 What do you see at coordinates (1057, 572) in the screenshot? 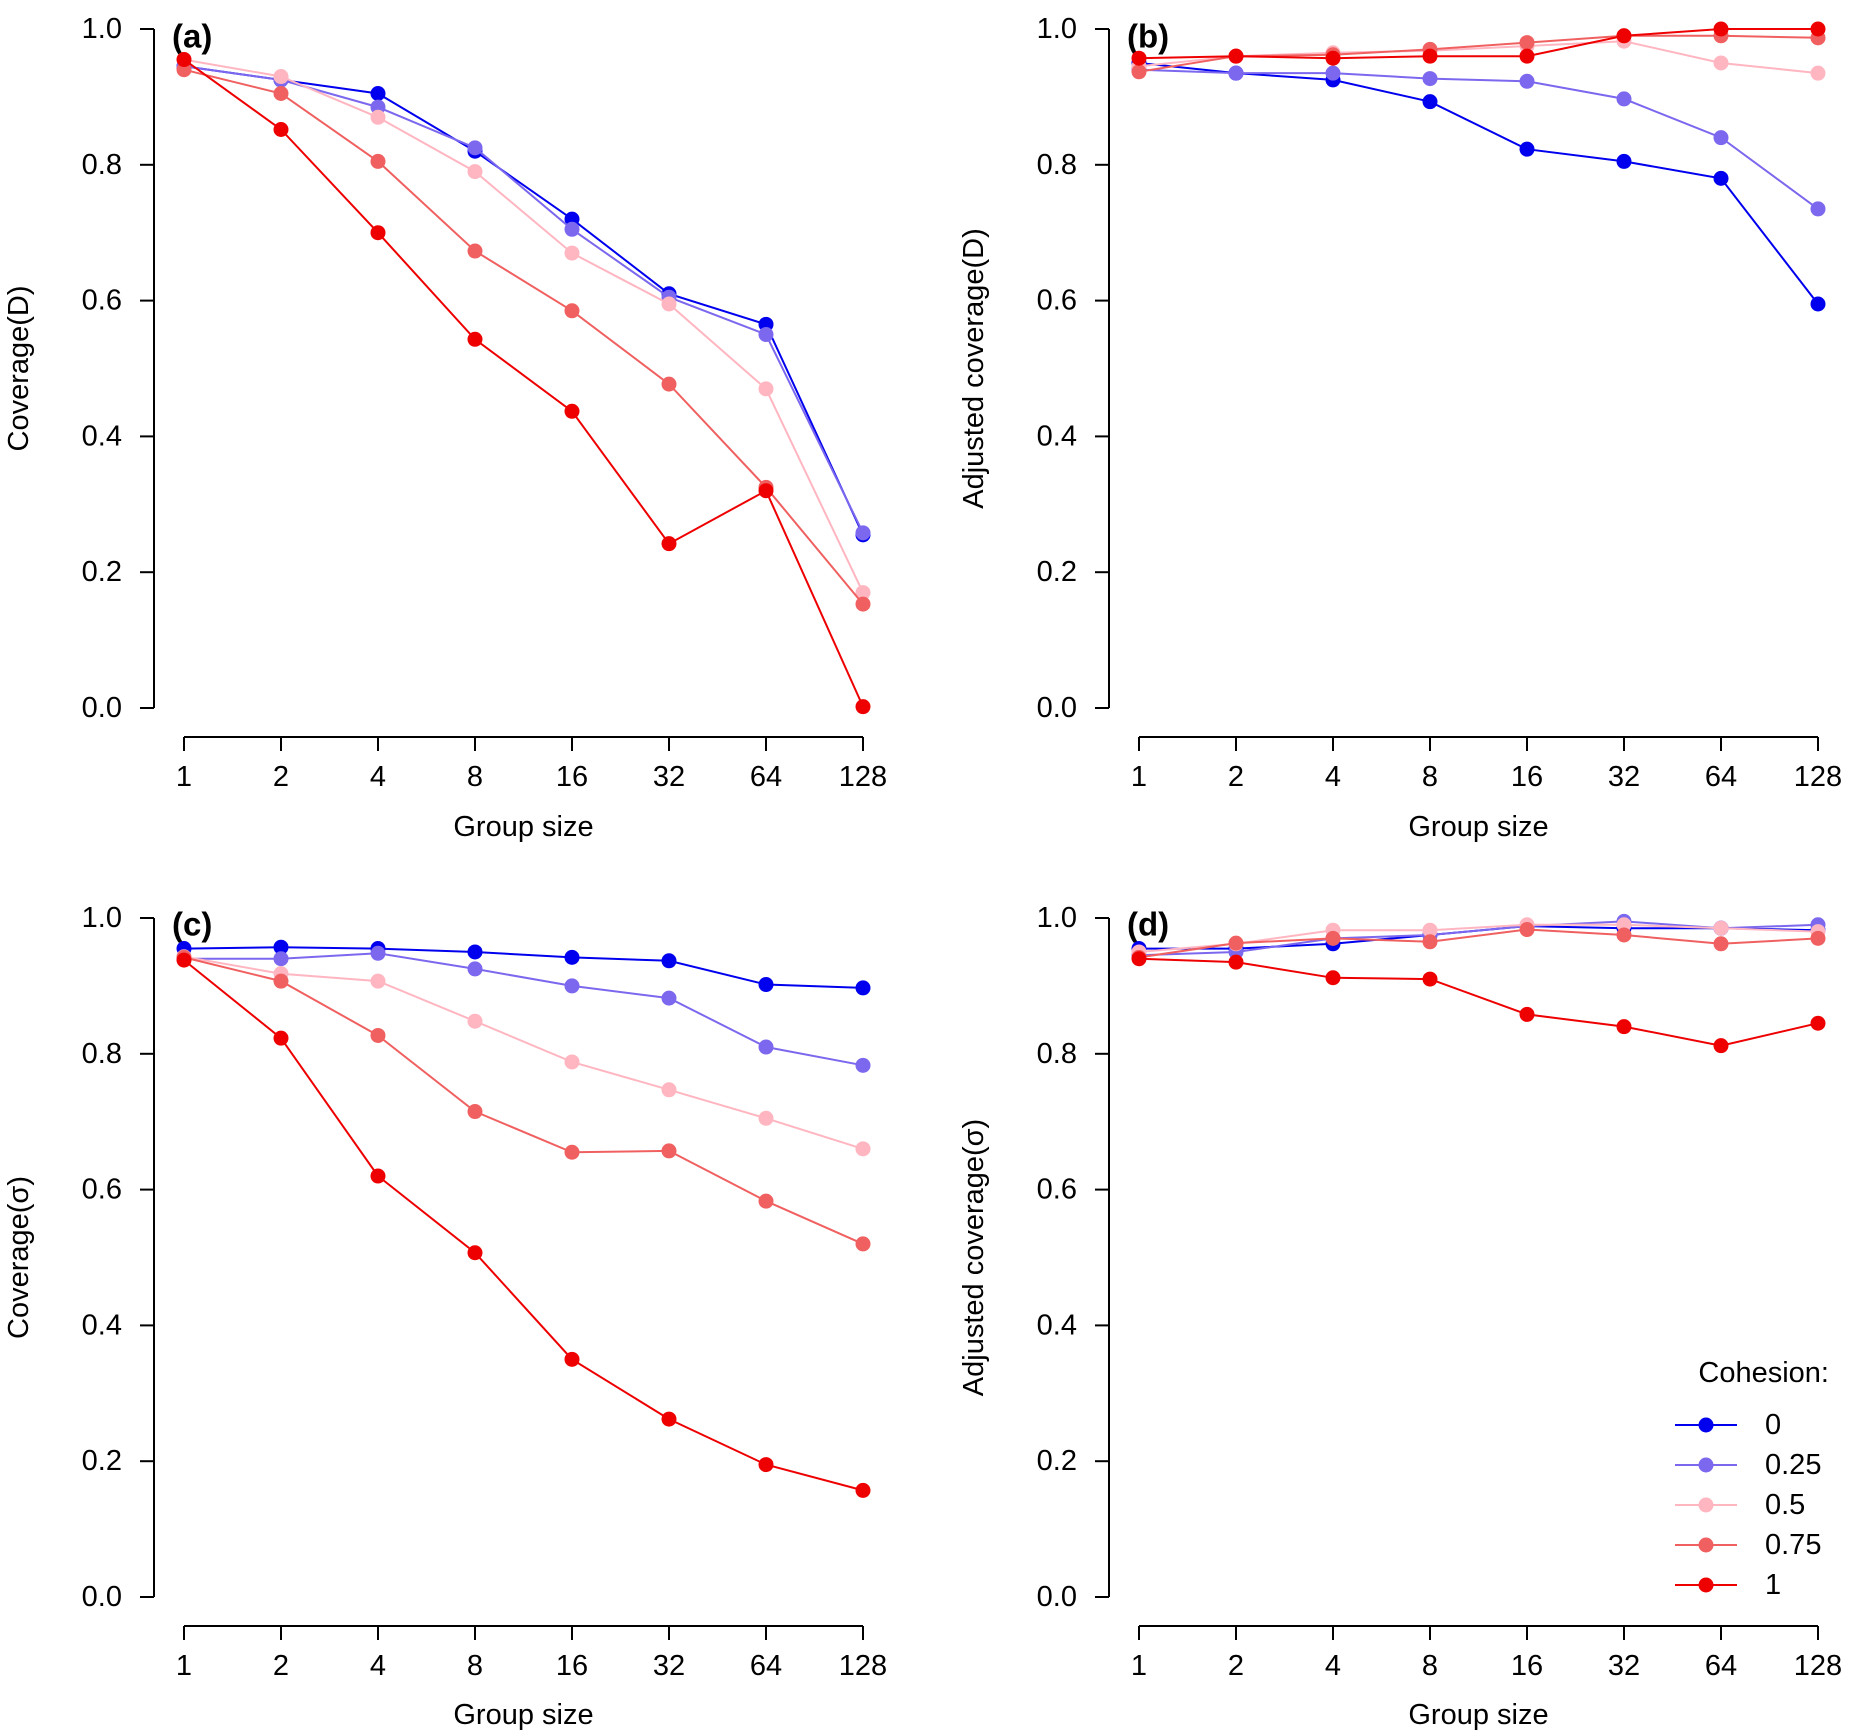
I see `y-tick-label: 0.2` at bounding box center [1057, 572].